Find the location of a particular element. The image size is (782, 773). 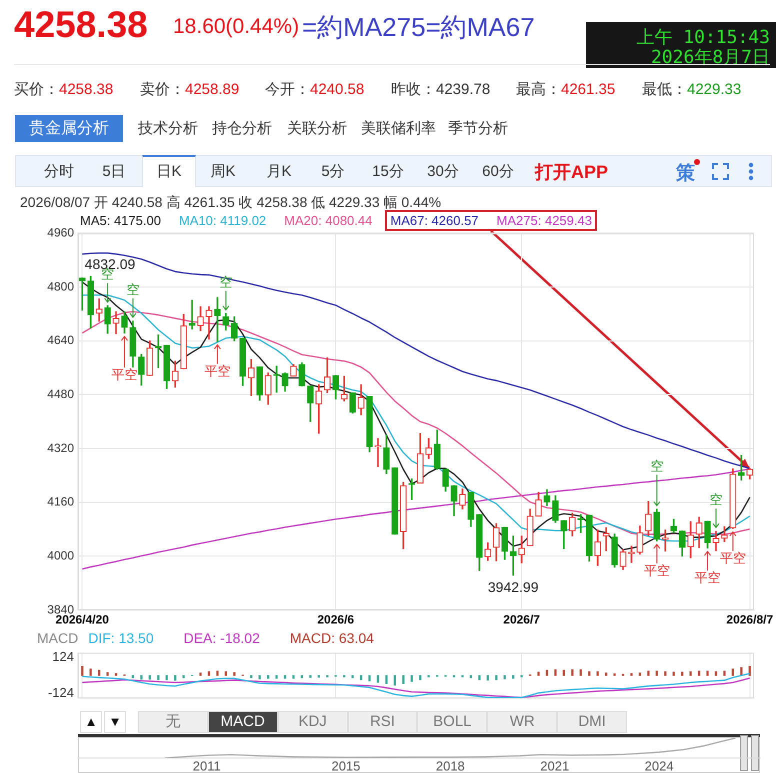

text: 季节分析 is located at coordinates (478, 128).